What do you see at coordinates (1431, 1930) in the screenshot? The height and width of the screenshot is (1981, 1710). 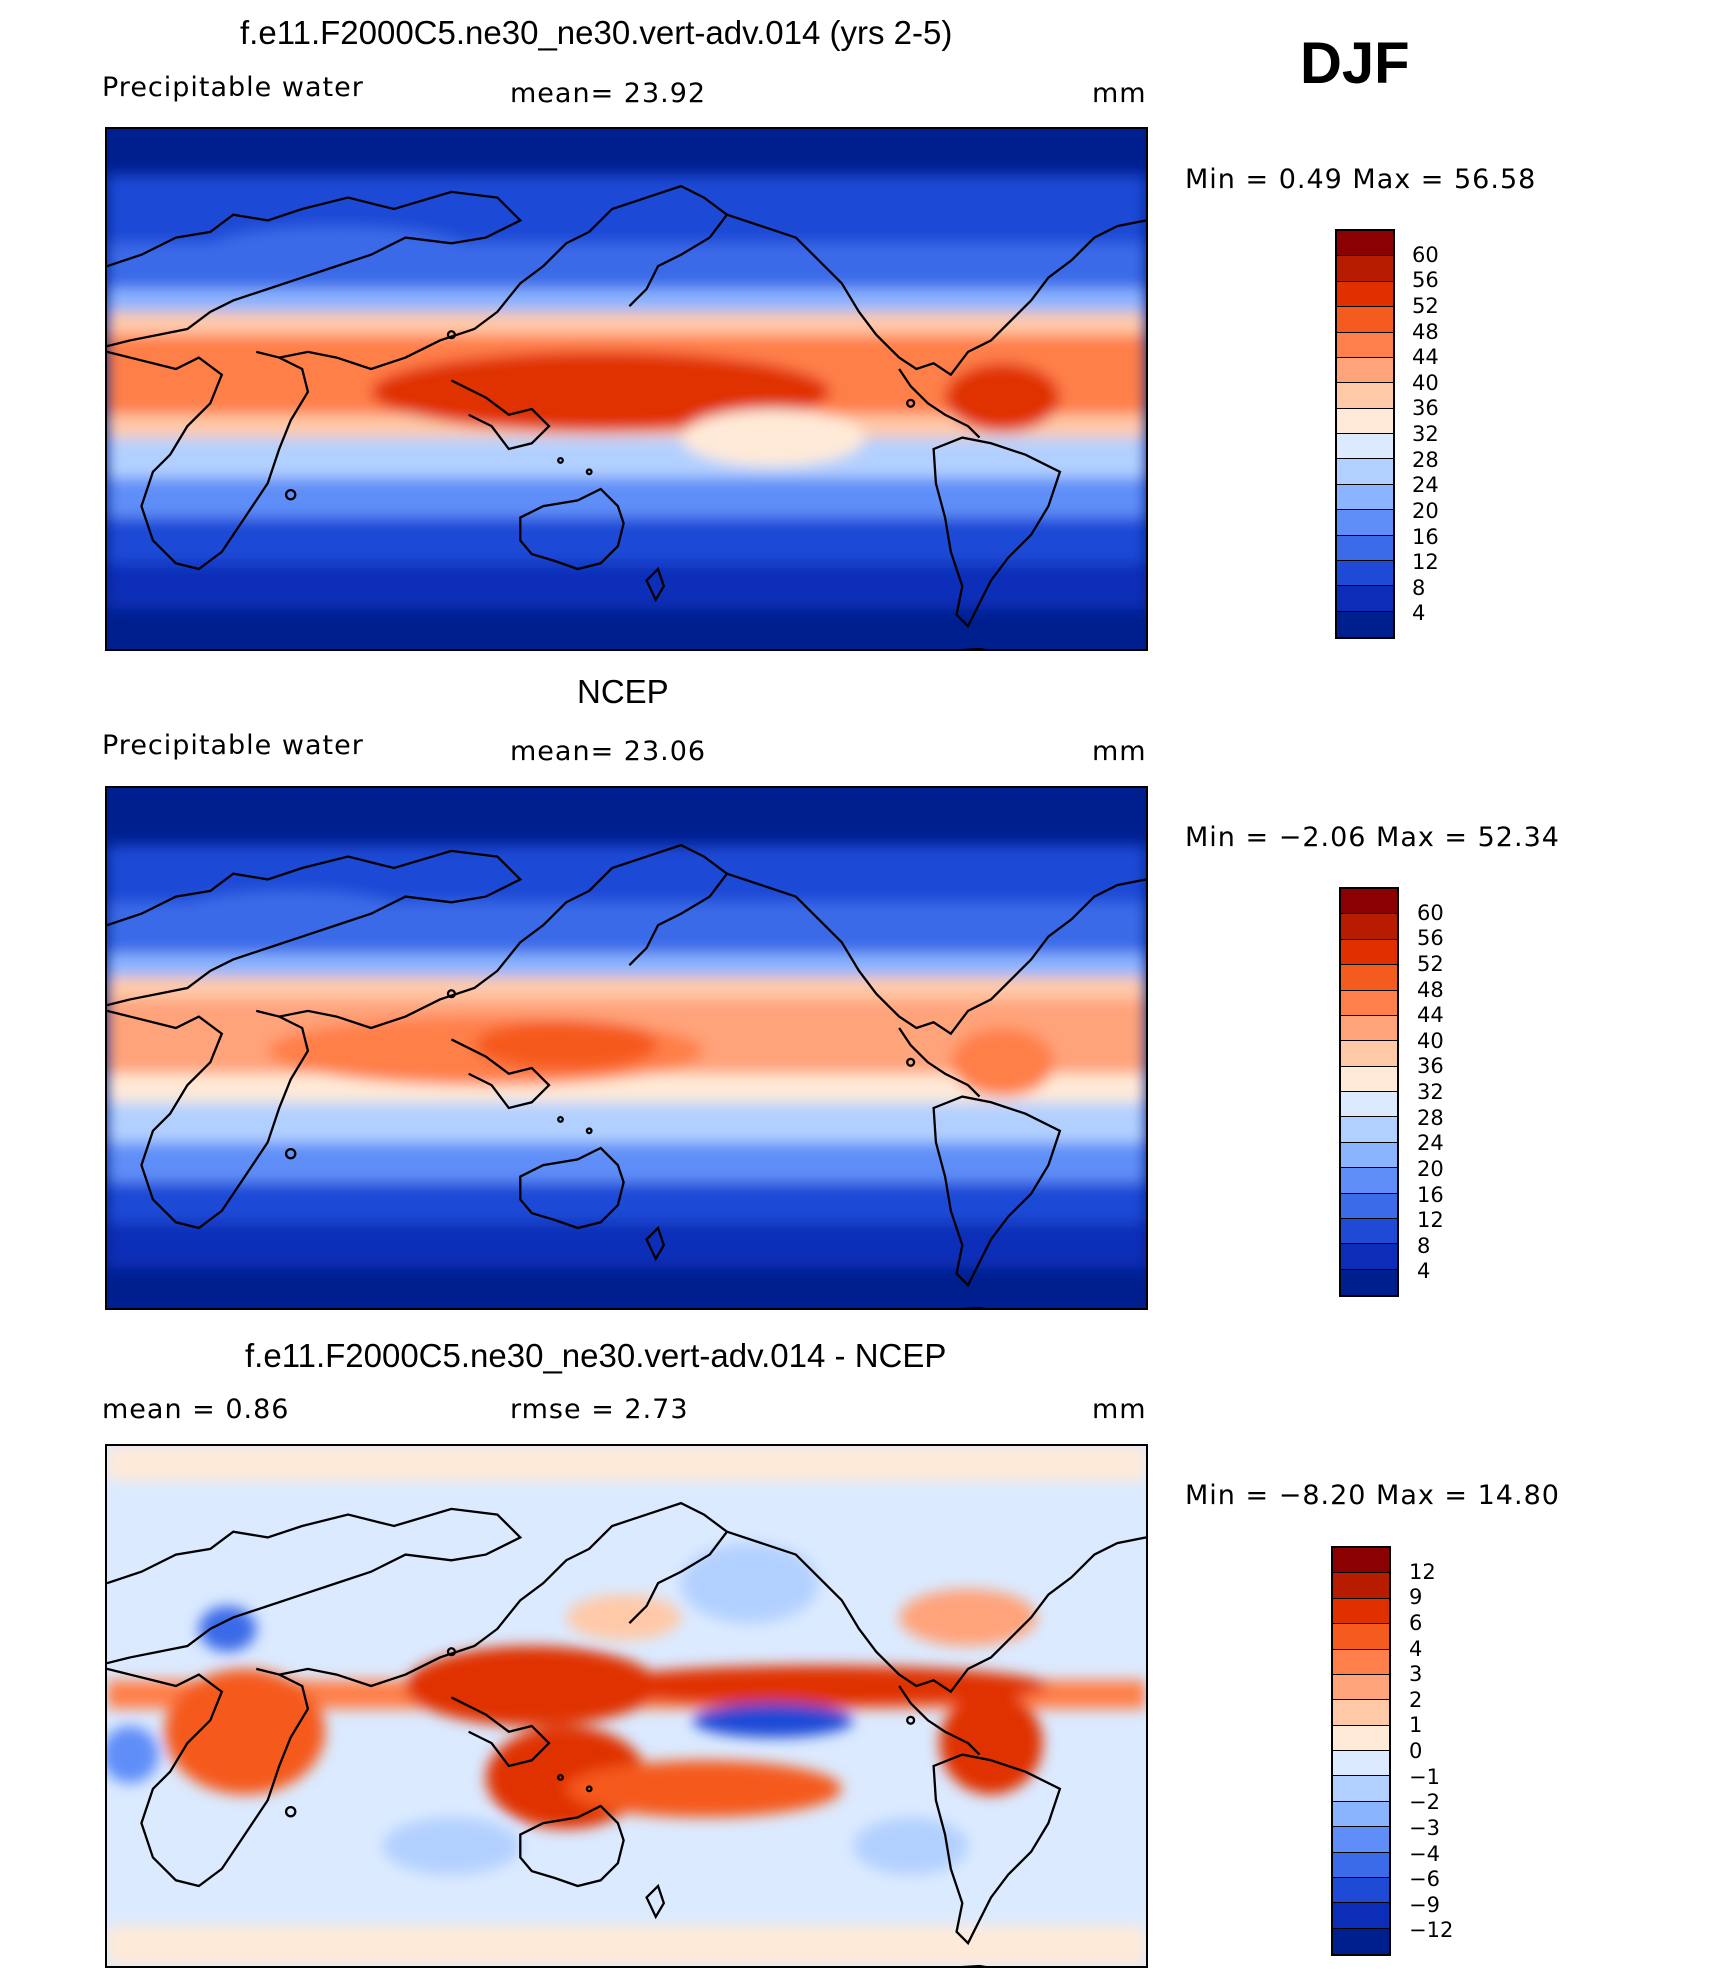 I see `colorbar-tick-label: −12` at bounding box center [1431, 1930].